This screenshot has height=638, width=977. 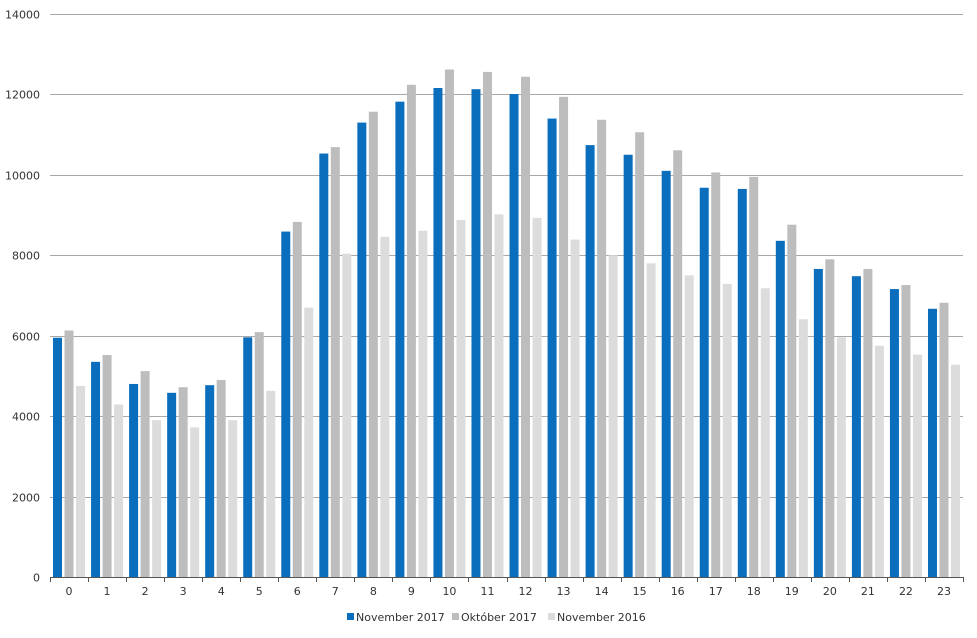 What do you see at coordinates (792, 400) in the screenshot?
I see `bar-október-2017-hour-19` at bounding box center [792, 400].